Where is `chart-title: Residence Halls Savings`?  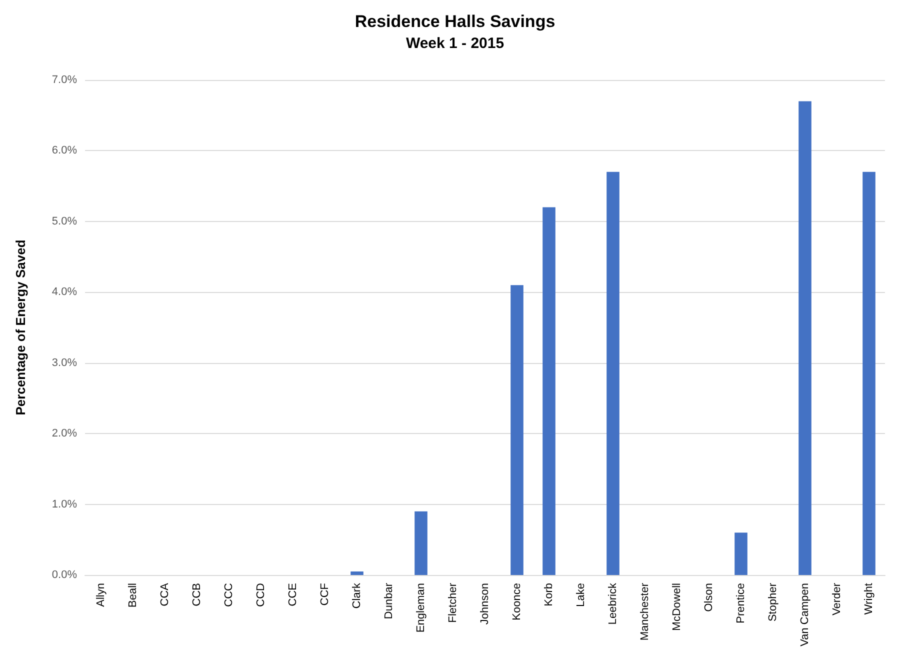
chart-title: Residence Halls Savings is located at coordinates (455, 21).